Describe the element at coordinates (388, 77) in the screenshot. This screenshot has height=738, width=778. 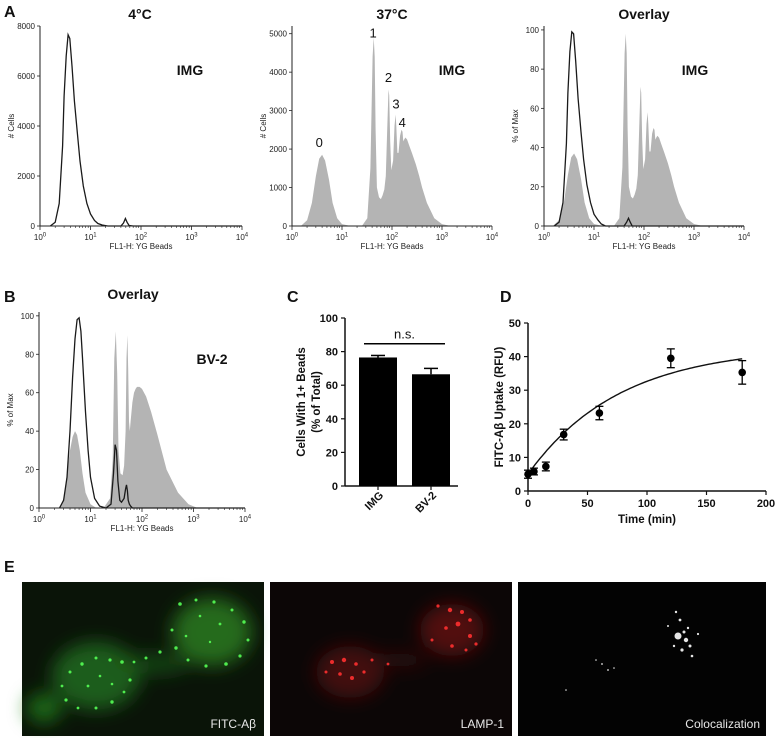
I see `peak-label: 2` at that location.